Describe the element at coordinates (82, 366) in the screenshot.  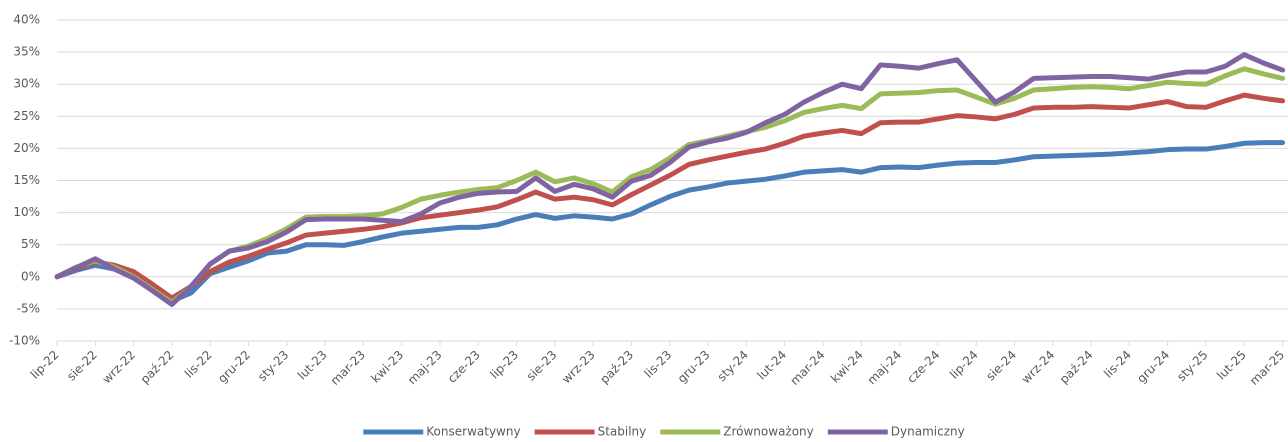
I see `x-tick-label: sie-22` at that location.